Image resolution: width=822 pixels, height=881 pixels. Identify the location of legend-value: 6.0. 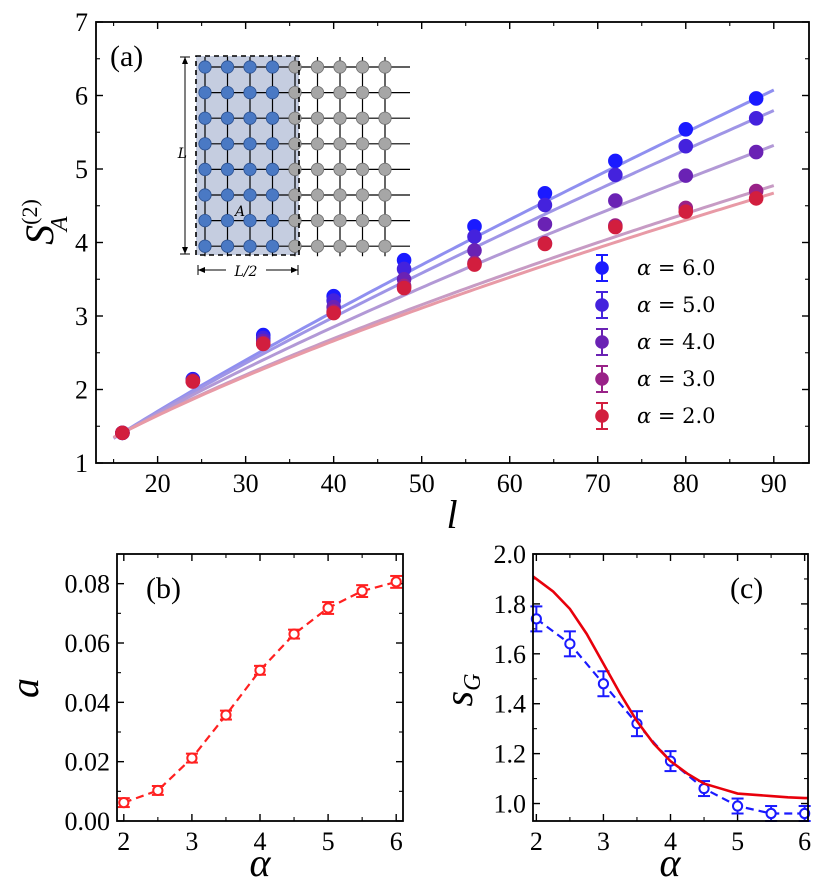
(698, 268).